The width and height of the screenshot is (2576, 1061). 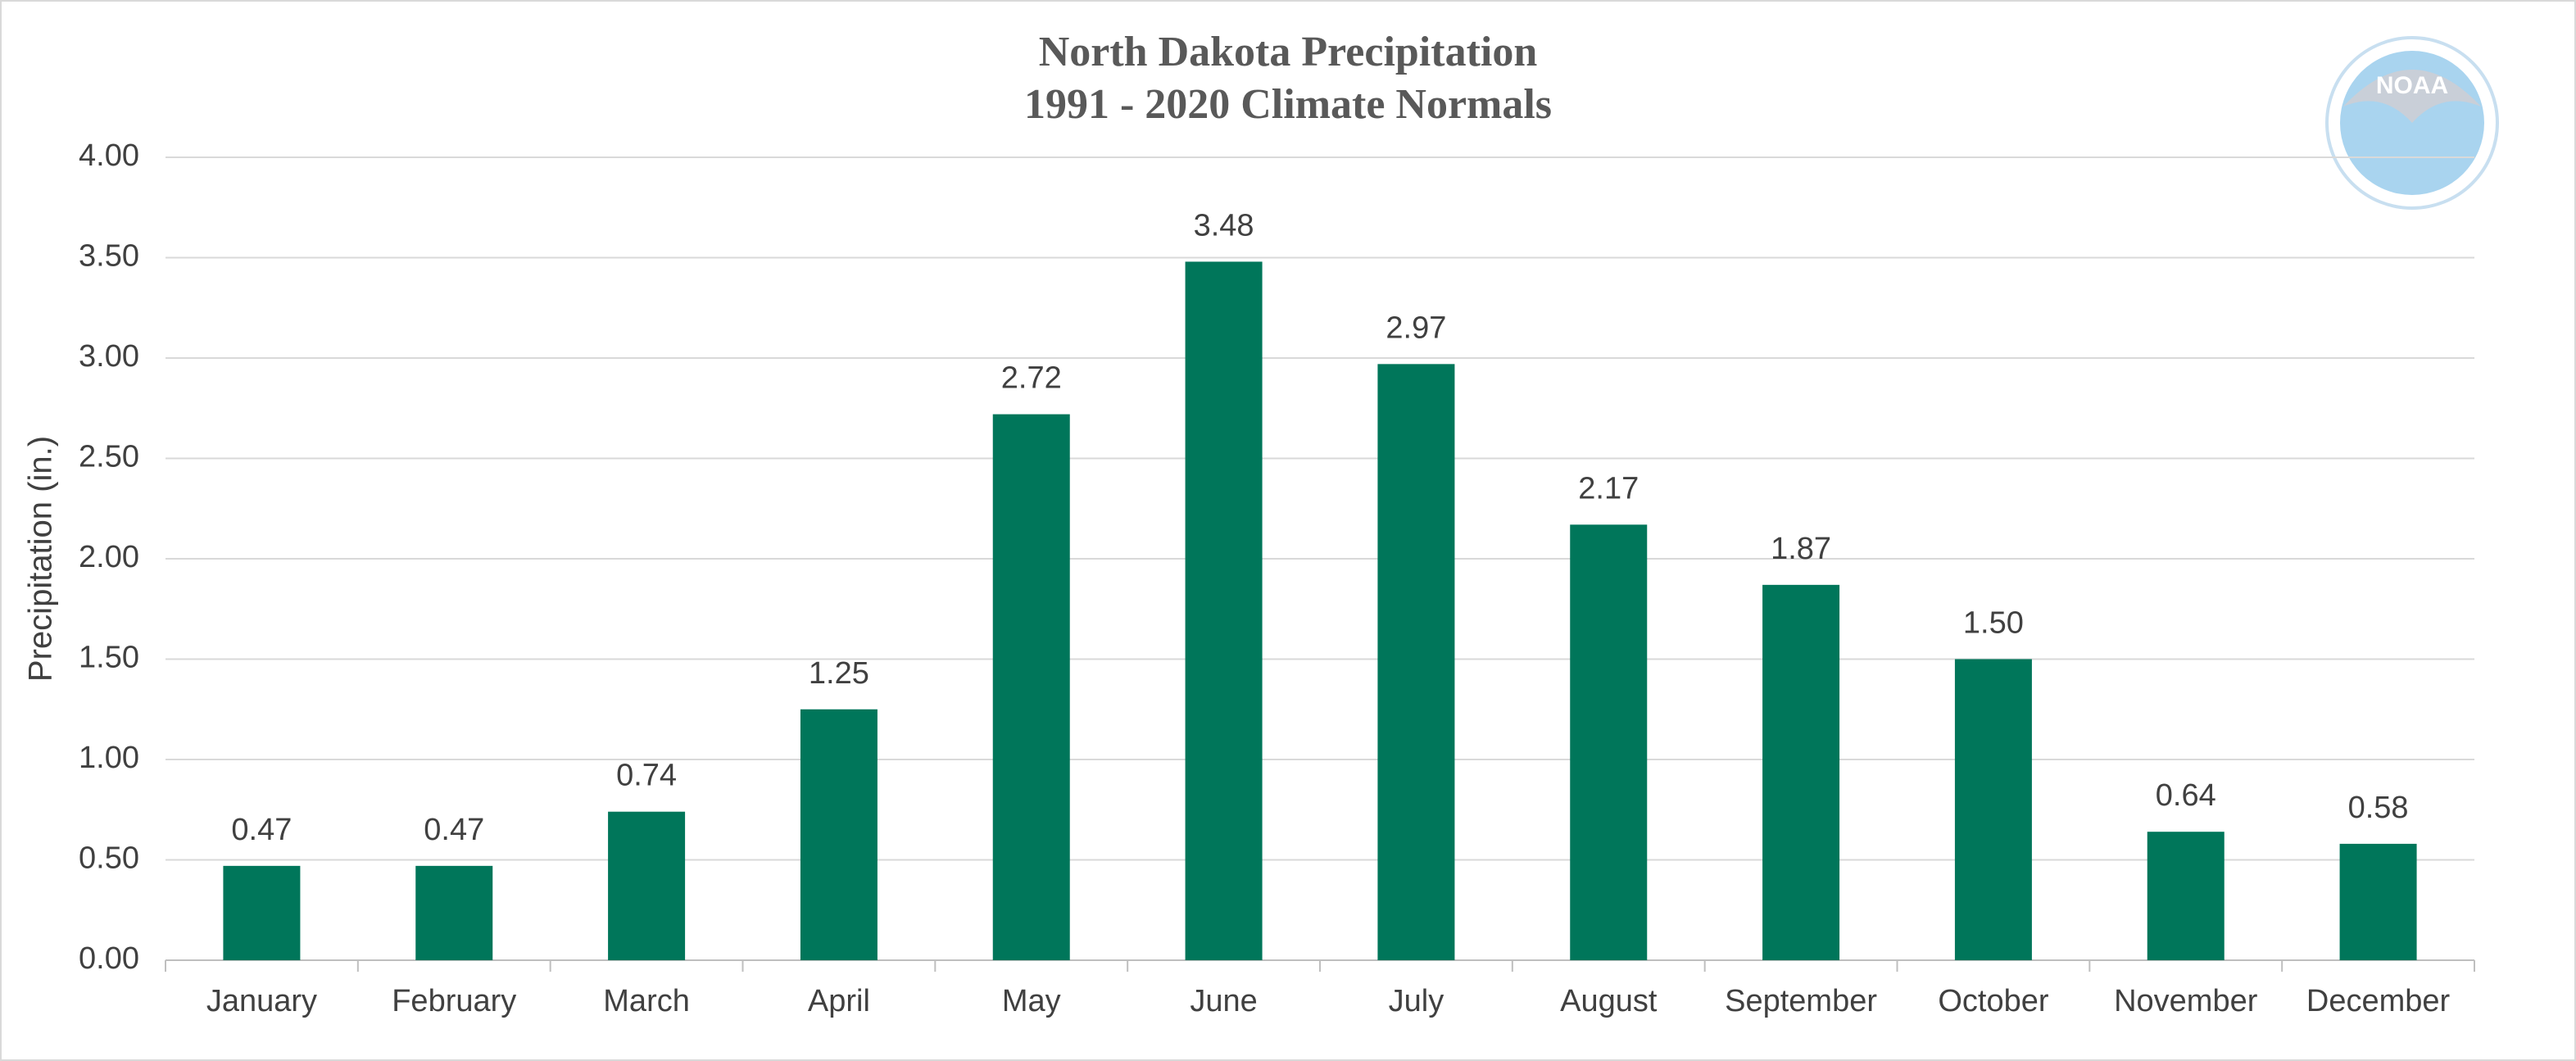 What do you see at coordinates (839, 1001) in the screenshot?
I see `x-tick-label: April` at bounding box center [839, 1001].